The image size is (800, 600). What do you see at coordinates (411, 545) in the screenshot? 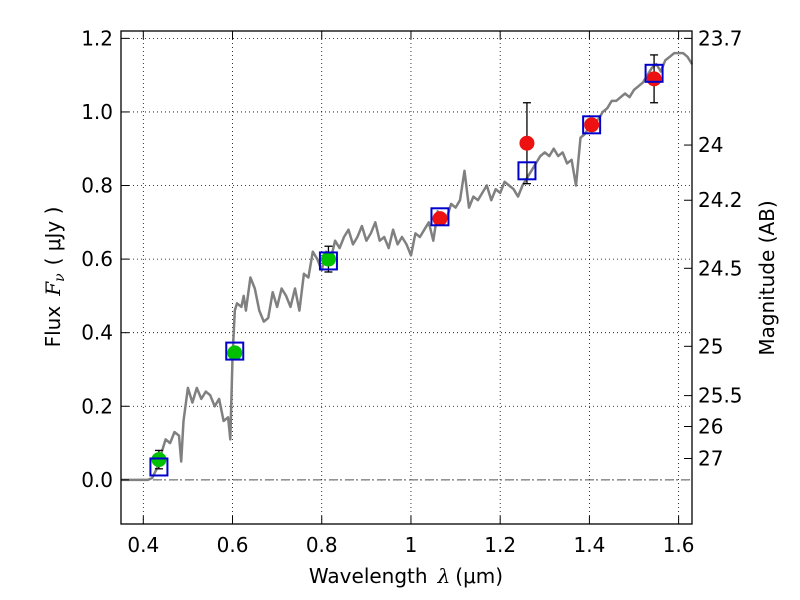
I see `x-tick-label: 1` at bounding box center [411, 545].